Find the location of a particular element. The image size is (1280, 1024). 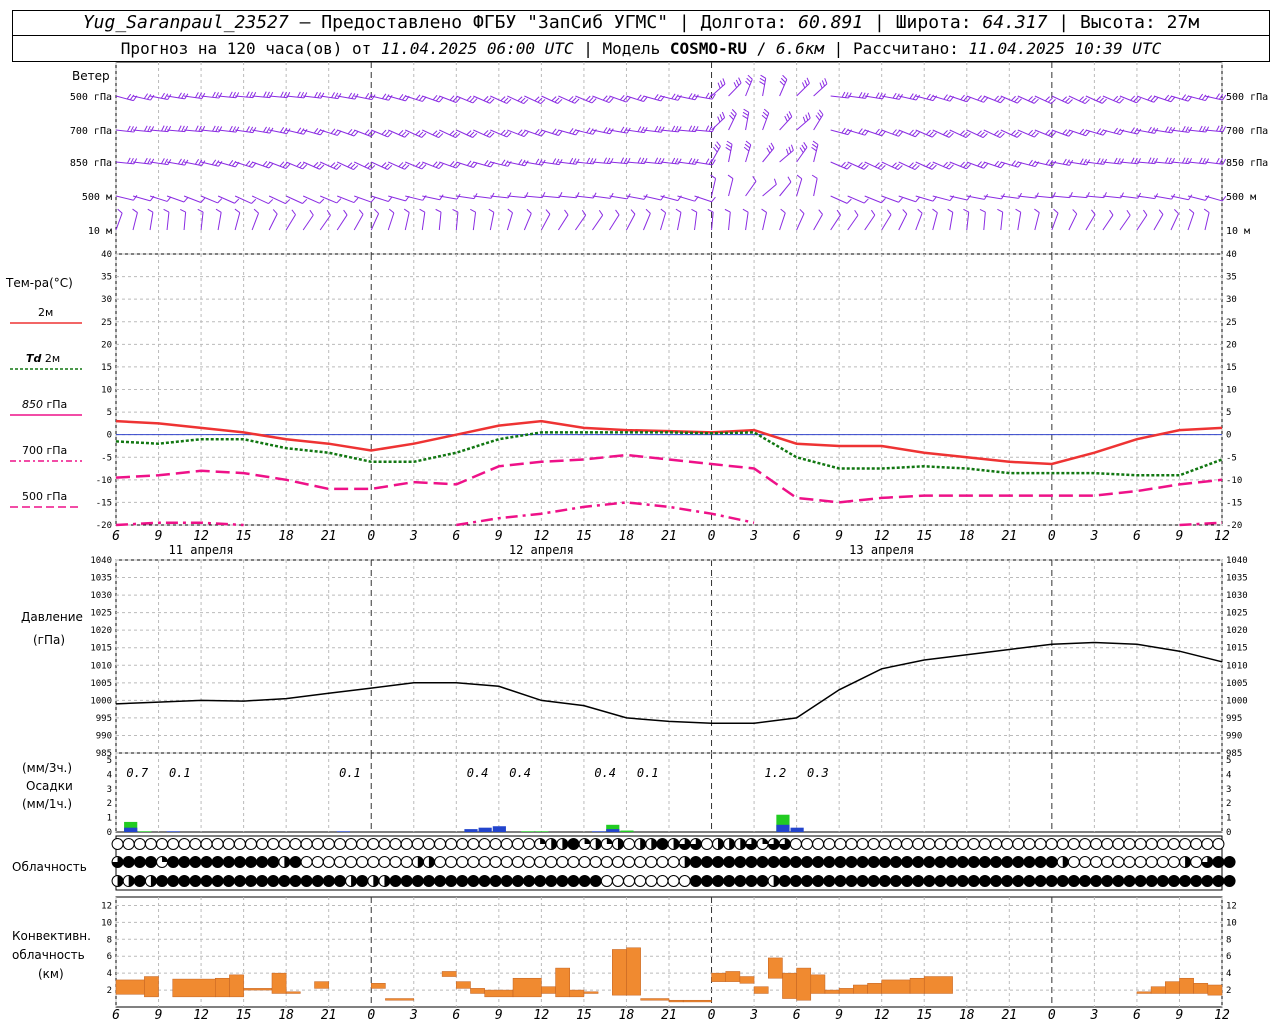

pressure-unit: (гПа) is located at coordinates (49, 640).